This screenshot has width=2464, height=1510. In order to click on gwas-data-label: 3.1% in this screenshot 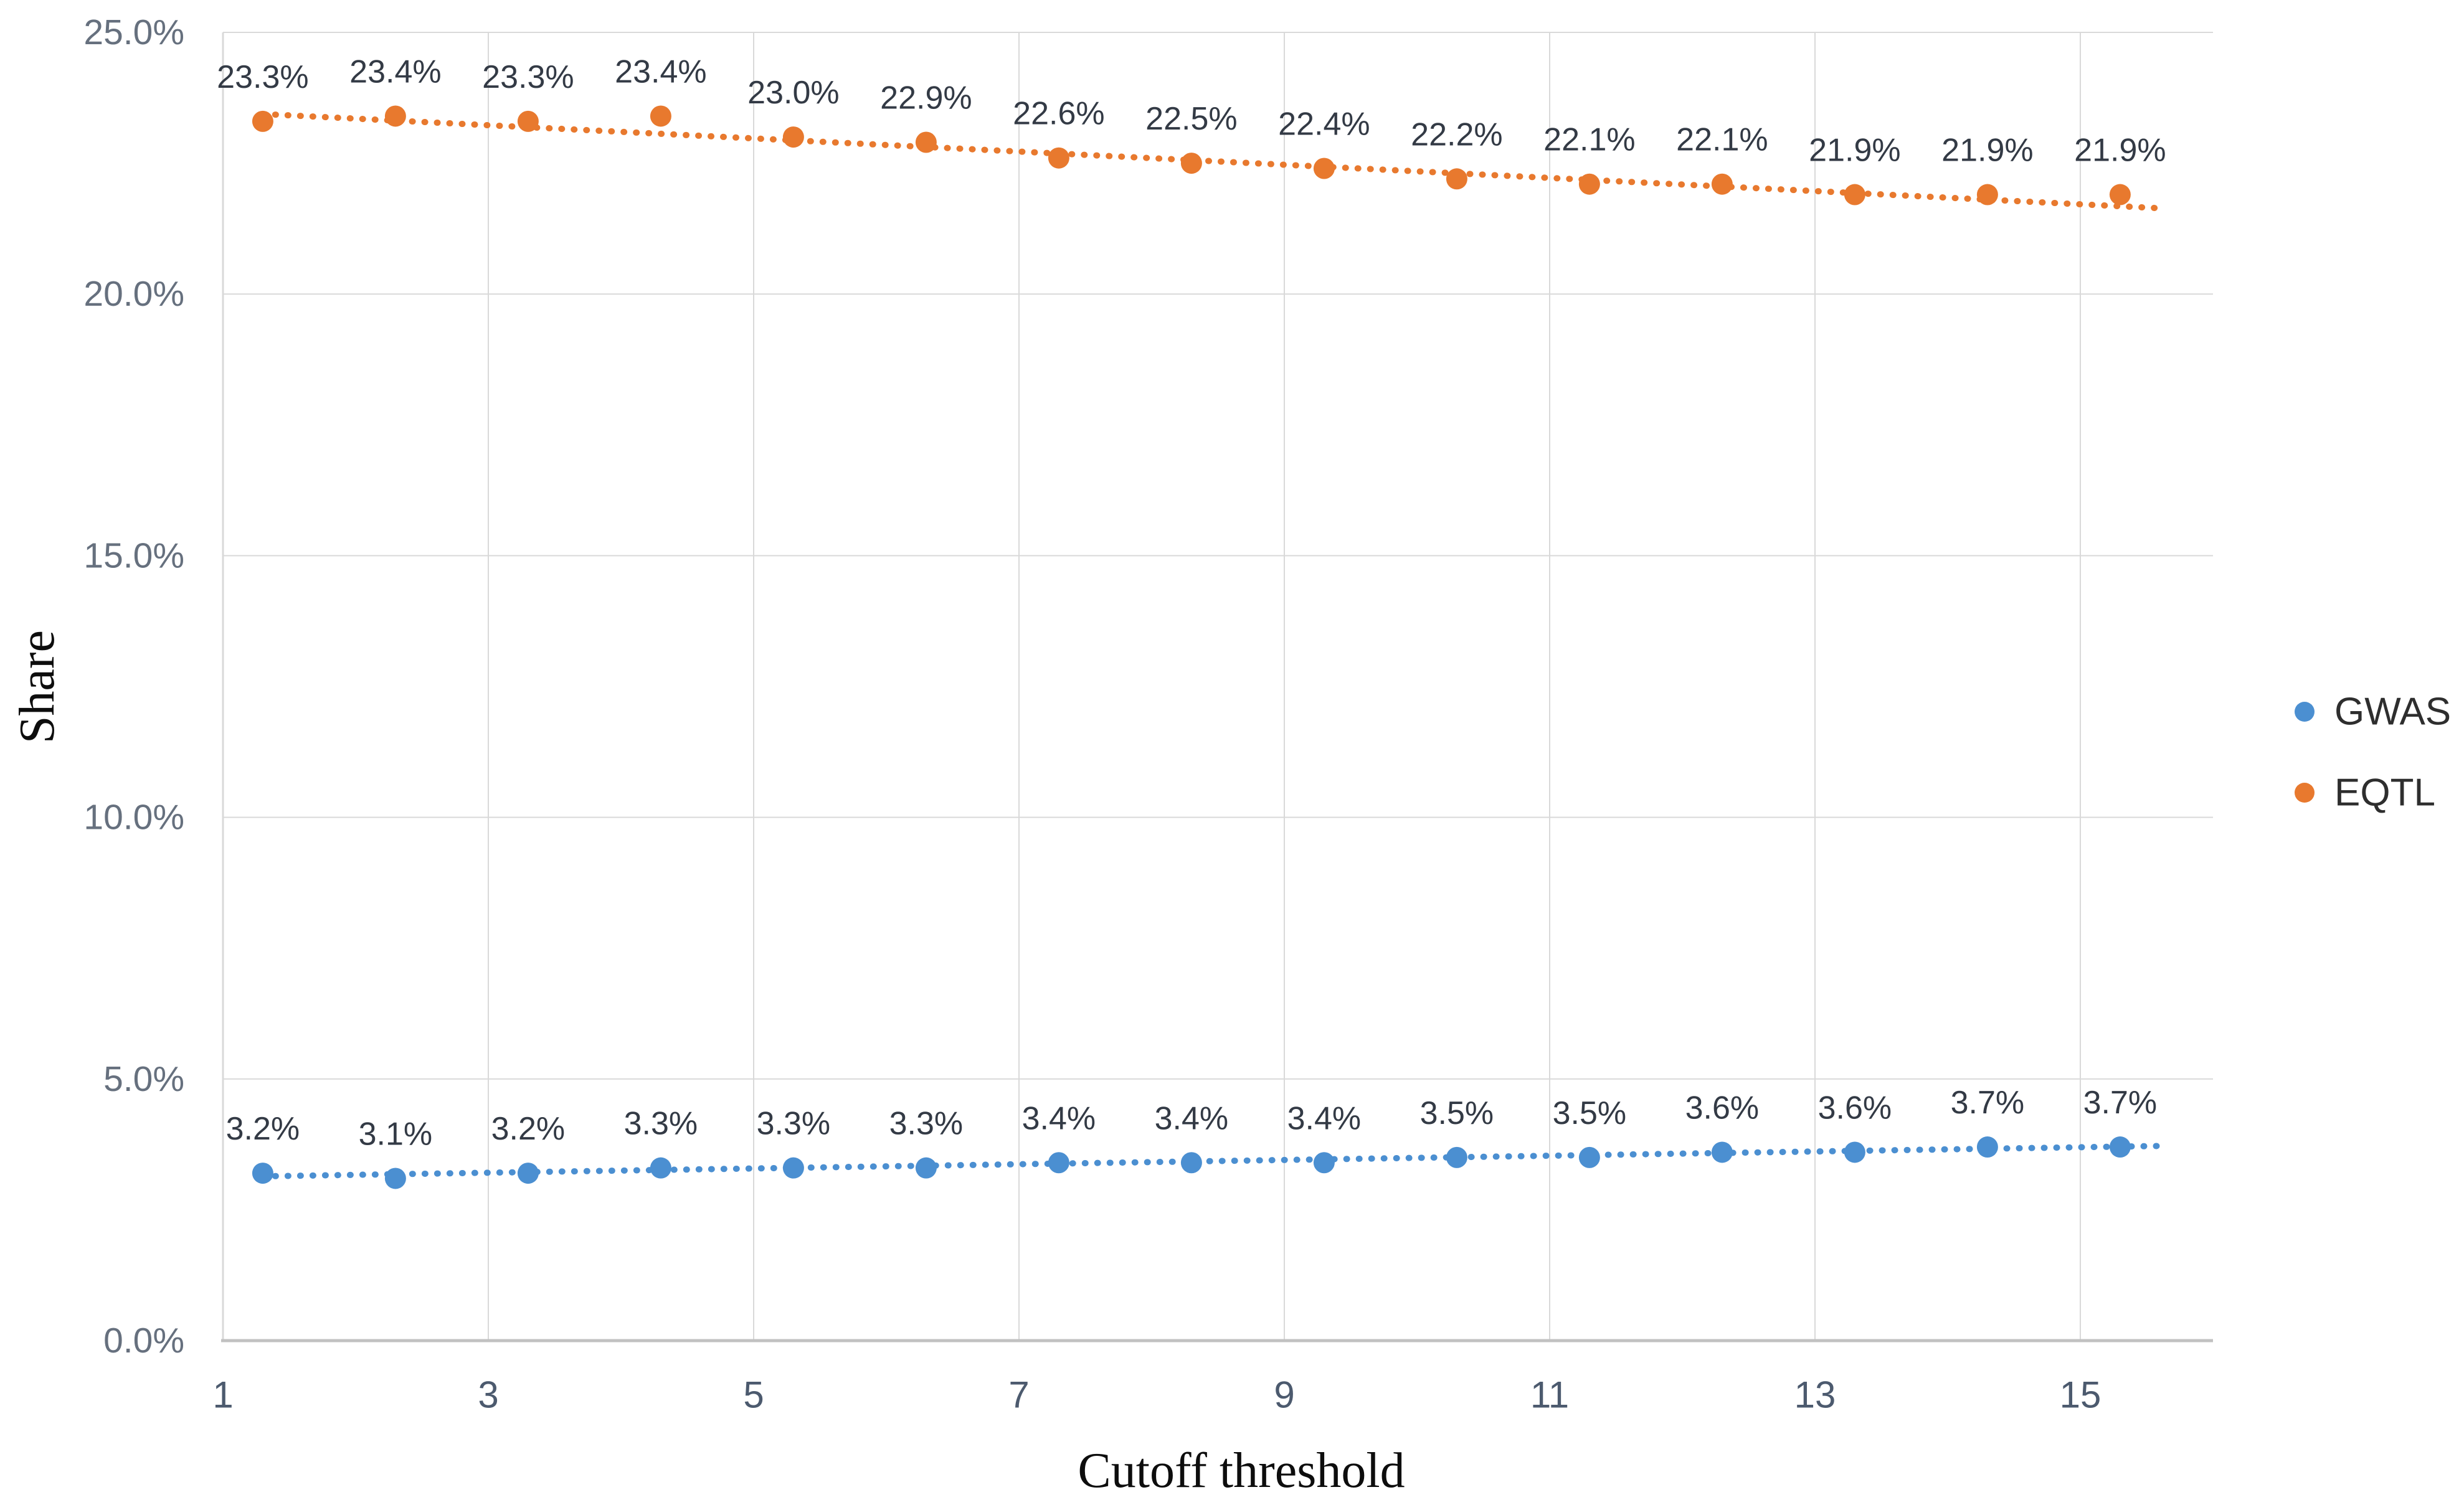, I will do `click(396, 1134)`.